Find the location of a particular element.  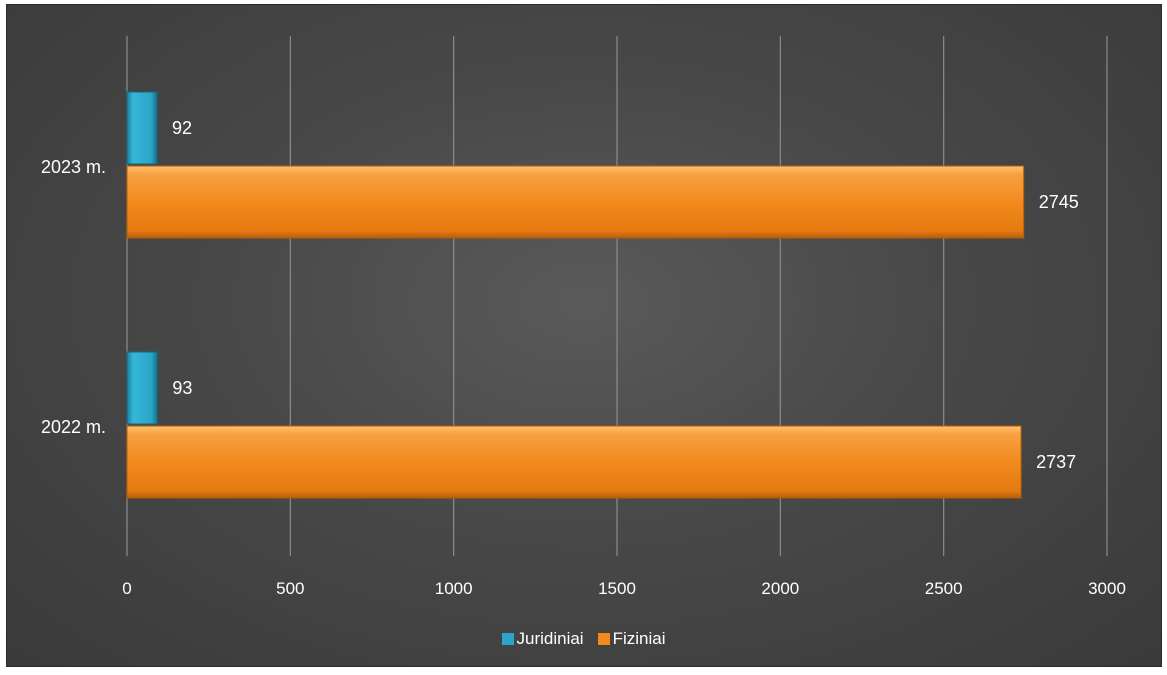

legend-label: Juridiniai is located at coordinates (550, 638).